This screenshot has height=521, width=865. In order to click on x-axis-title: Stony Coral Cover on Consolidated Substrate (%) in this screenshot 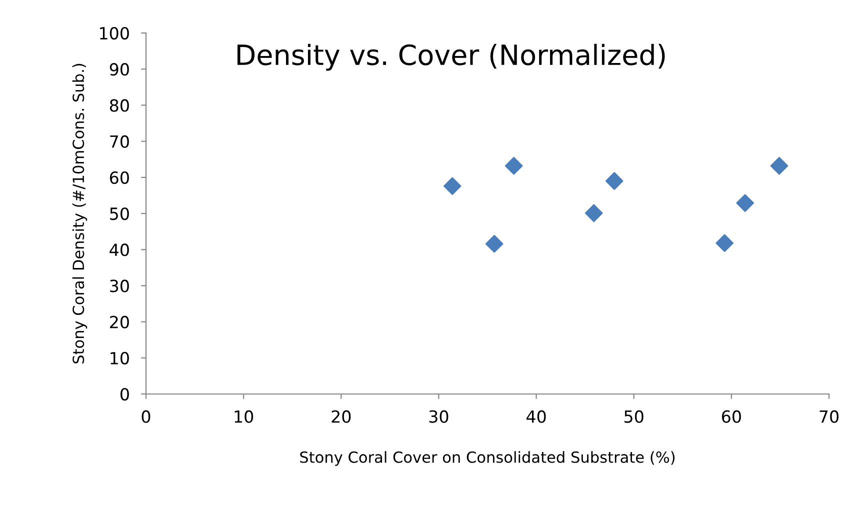, I will do `click(487, 458)`.